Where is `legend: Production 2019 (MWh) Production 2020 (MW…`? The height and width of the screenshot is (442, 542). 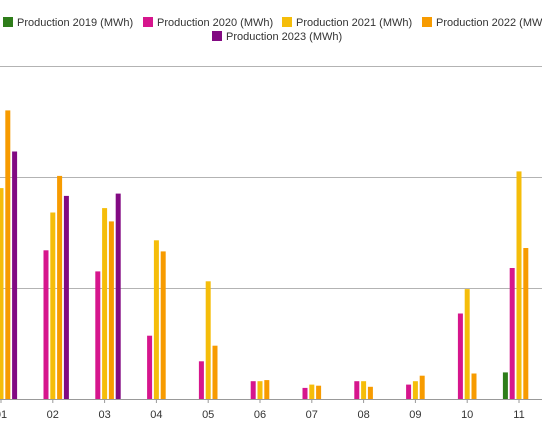 legend: Production 2019 (MWh) Production 2020 (MW… is located at coordinates (272, 30).